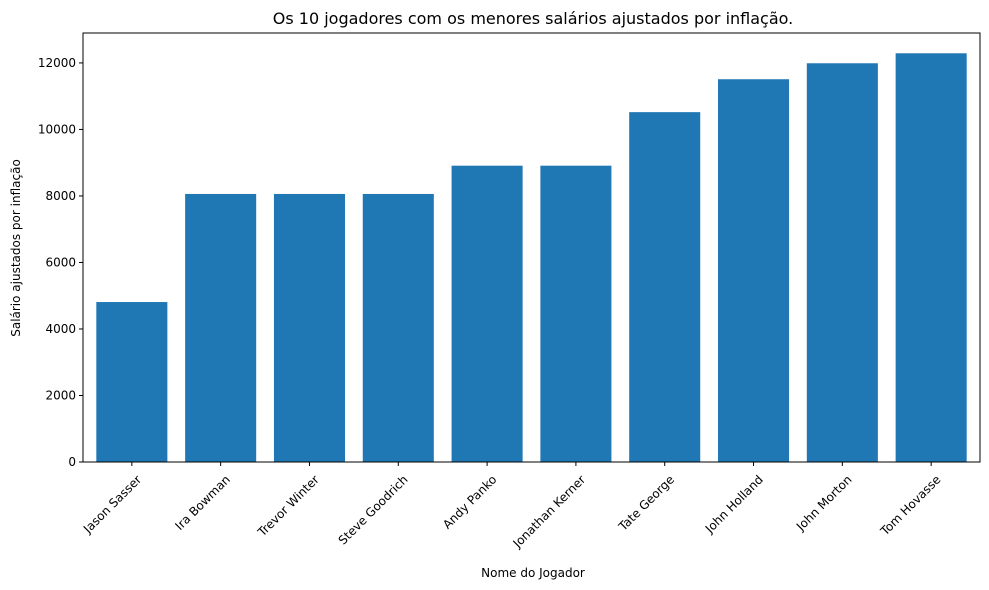  What do you see at coordinates (910, 505) in the screenshot?
I see `x-tick-label-9: Tom Hovasse` at bounding box center [910, 505].